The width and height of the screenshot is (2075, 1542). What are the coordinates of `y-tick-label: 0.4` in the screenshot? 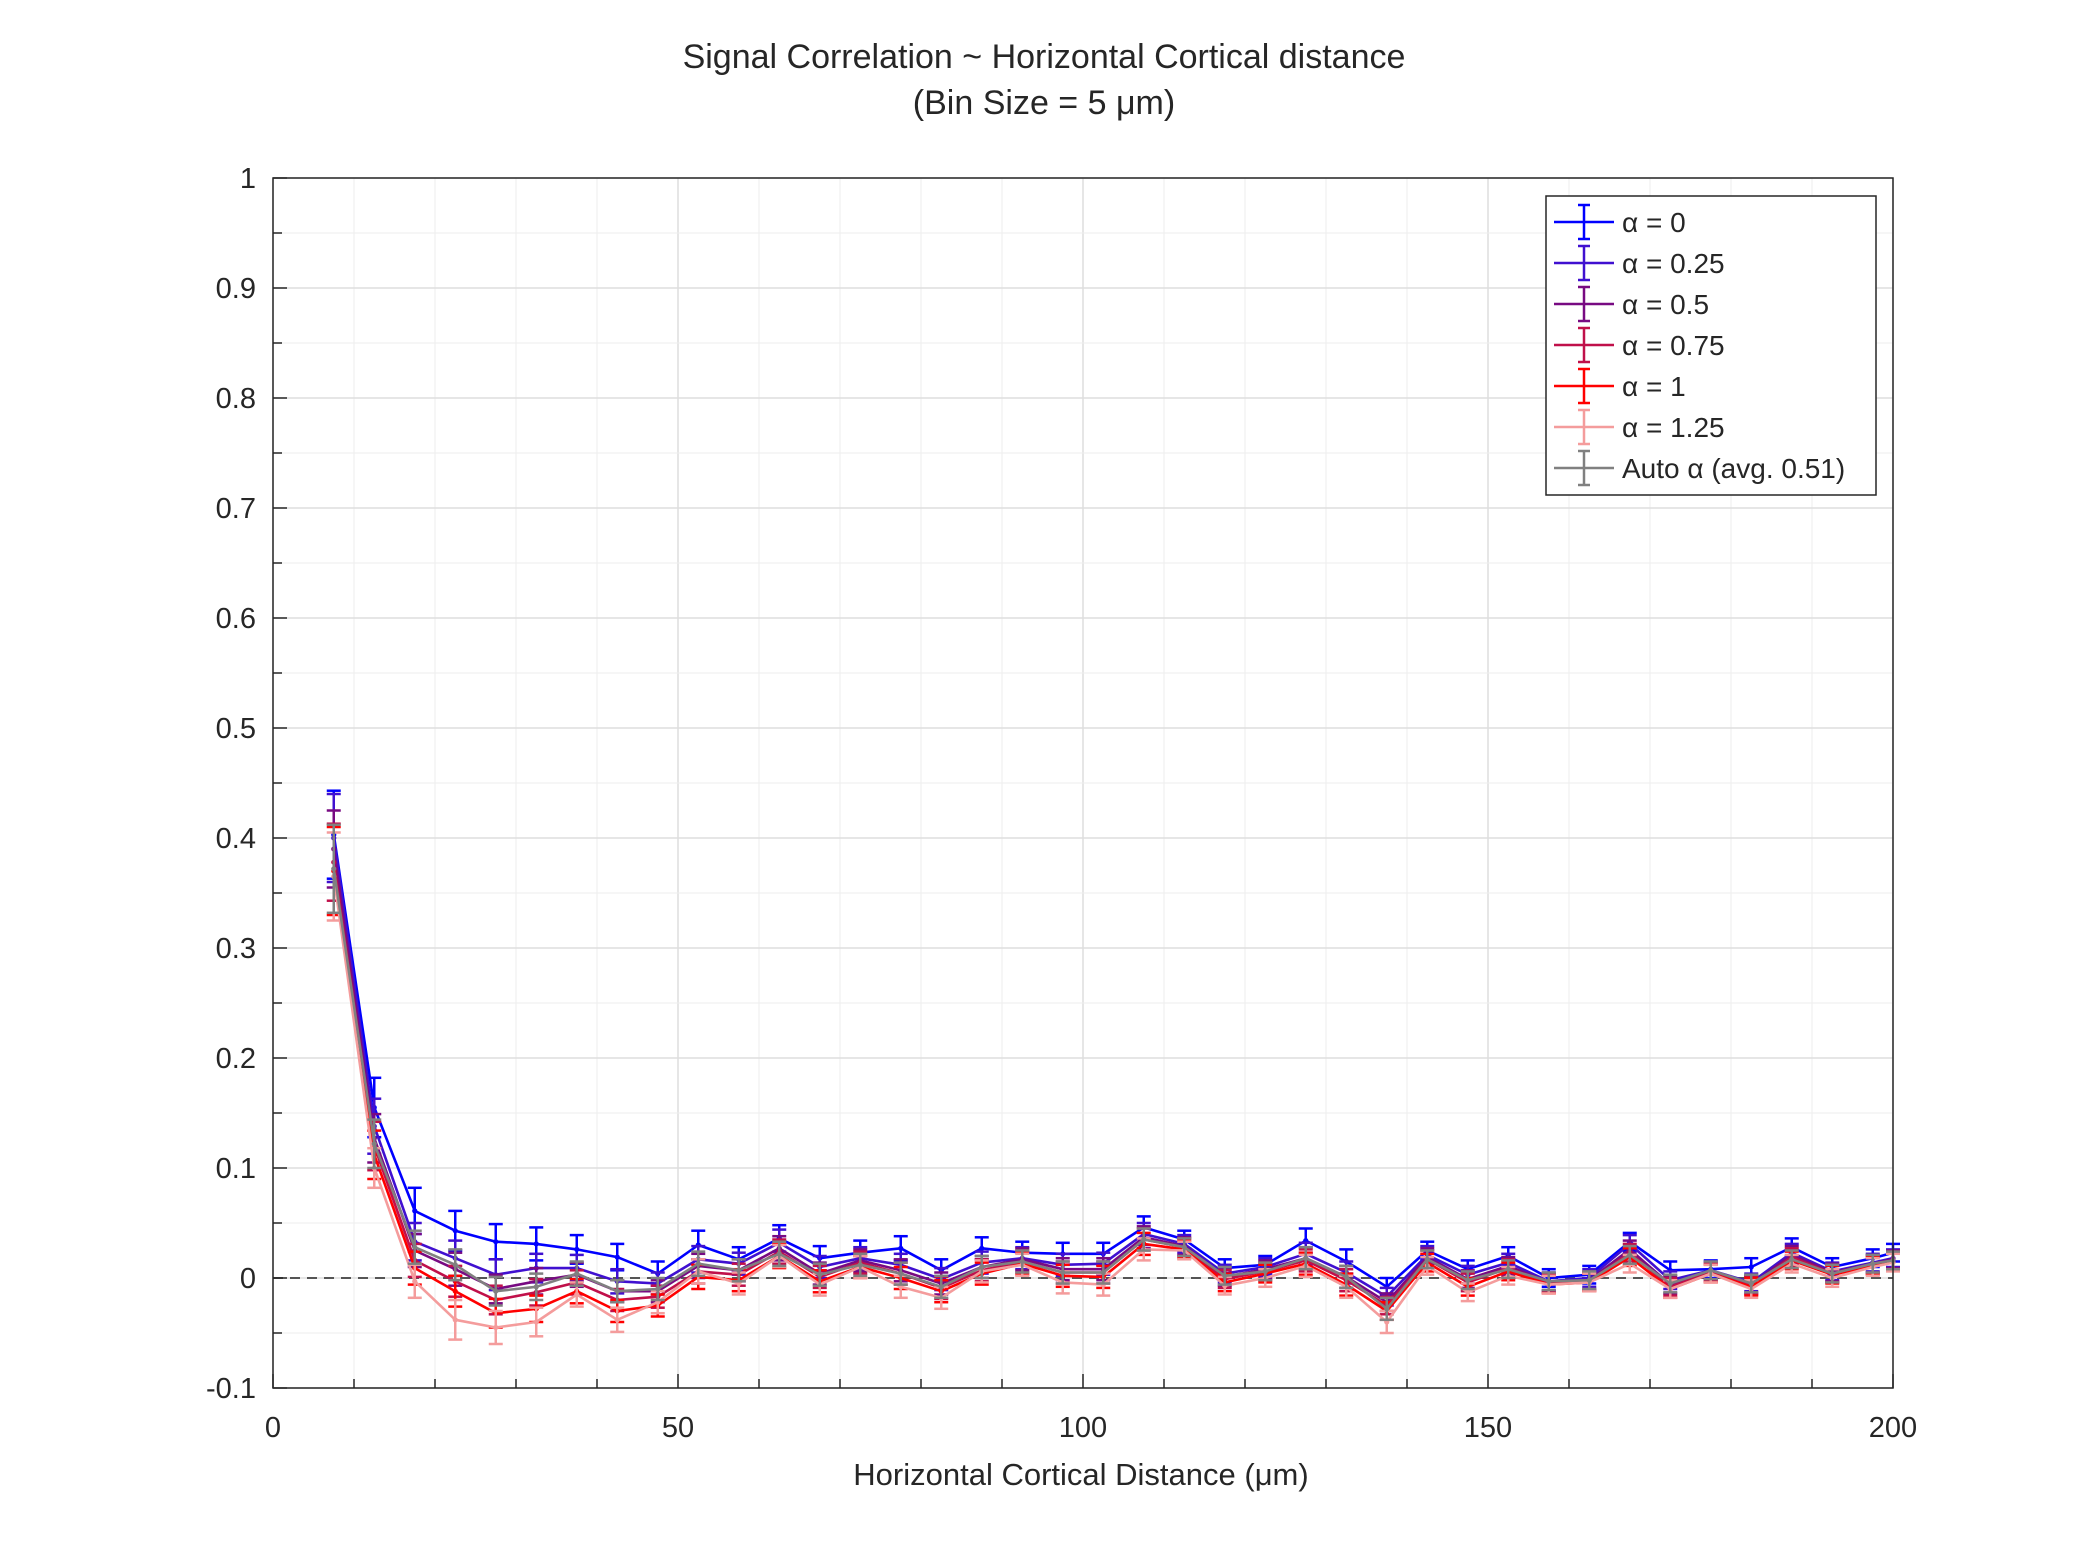 It's located at (236, 839).